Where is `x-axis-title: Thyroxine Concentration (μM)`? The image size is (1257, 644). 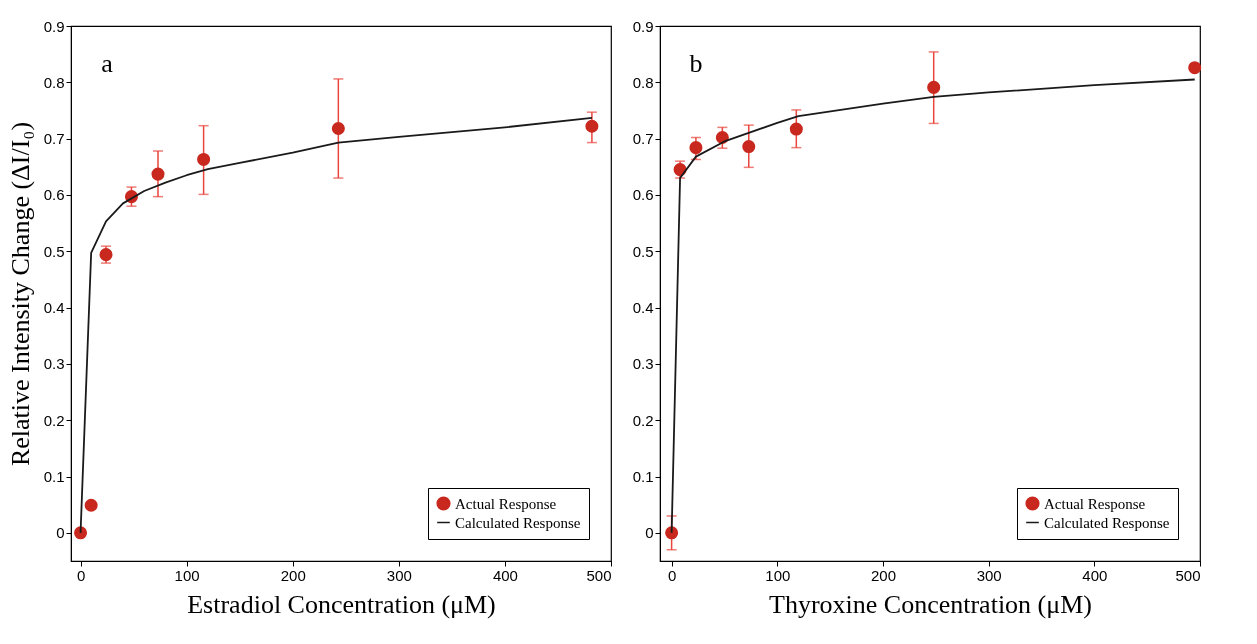
x-axis-title: Thyroxine Concentration (μM) is located at coordinates (930, 604).